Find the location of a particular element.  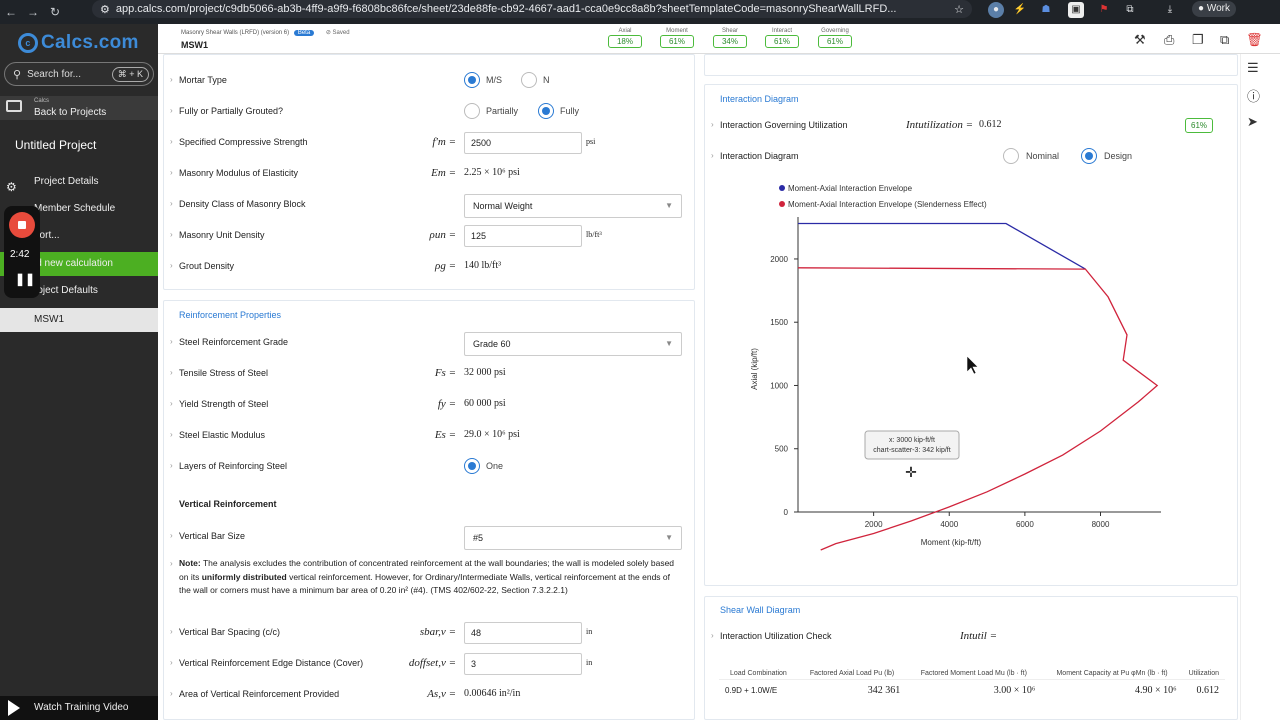

back-to-projects-button: Calcs Back to Projects is located at coordinates (79, 108).